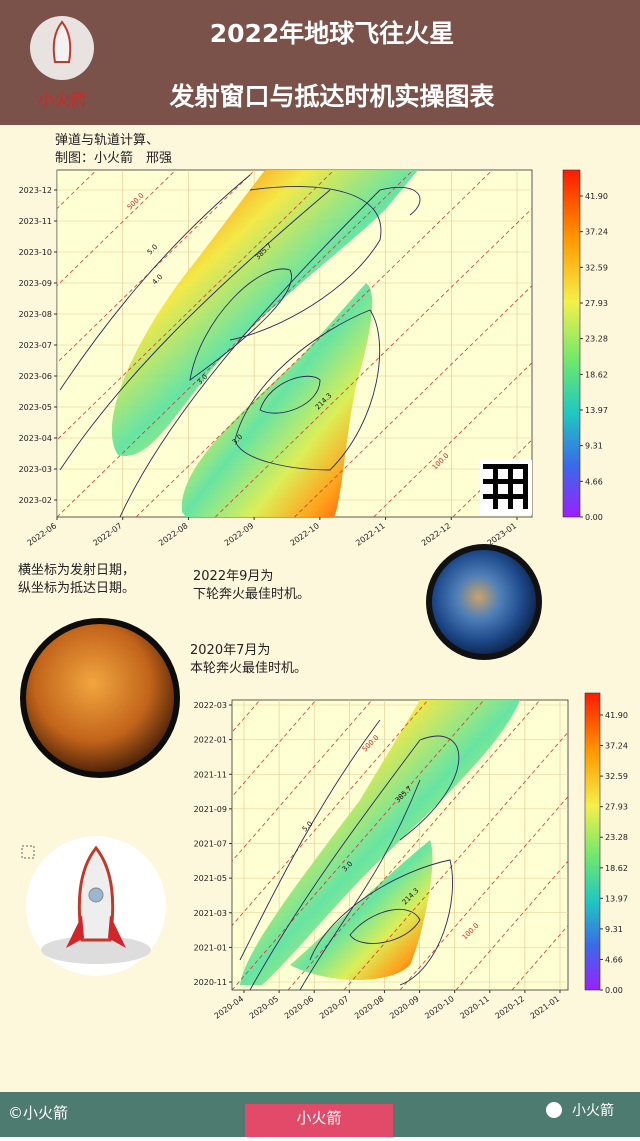 This screenshot has width=640, height=1141. What do you see at coordinates (210, 705) in the screenshot?
I see `y-tick-label: 2022-03` at bounding box center [210, 705].